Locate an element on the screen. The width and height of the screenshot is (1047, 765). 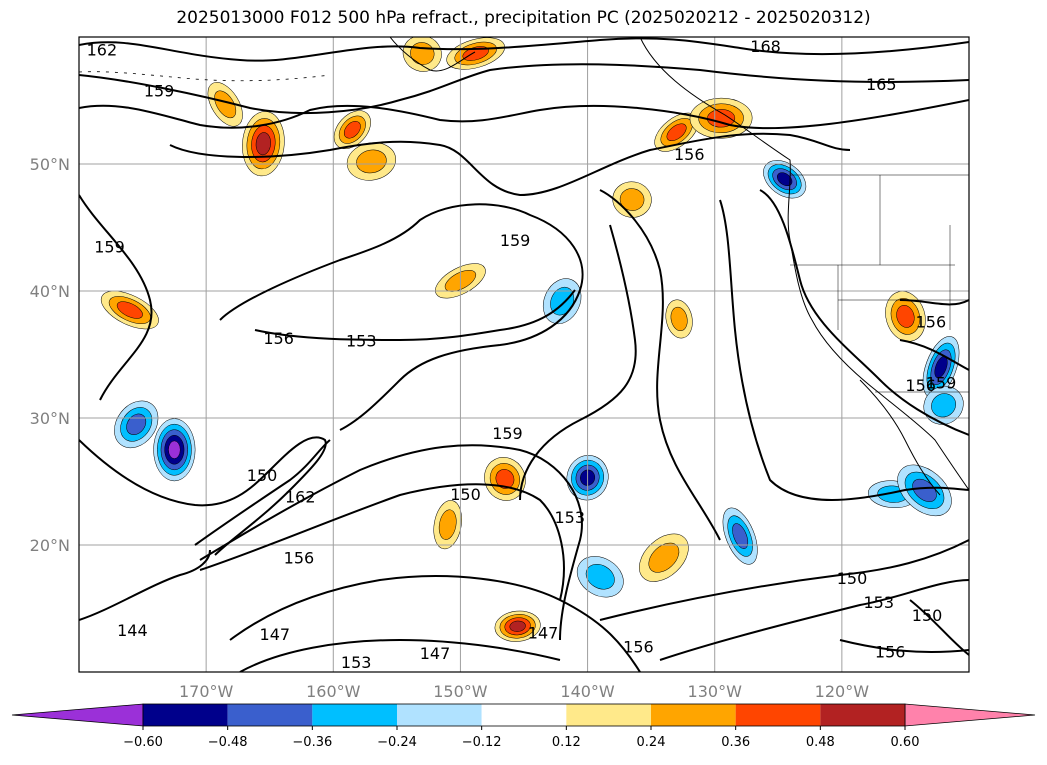
y-tick-label: 40°N is located at coordinates (50, 291).